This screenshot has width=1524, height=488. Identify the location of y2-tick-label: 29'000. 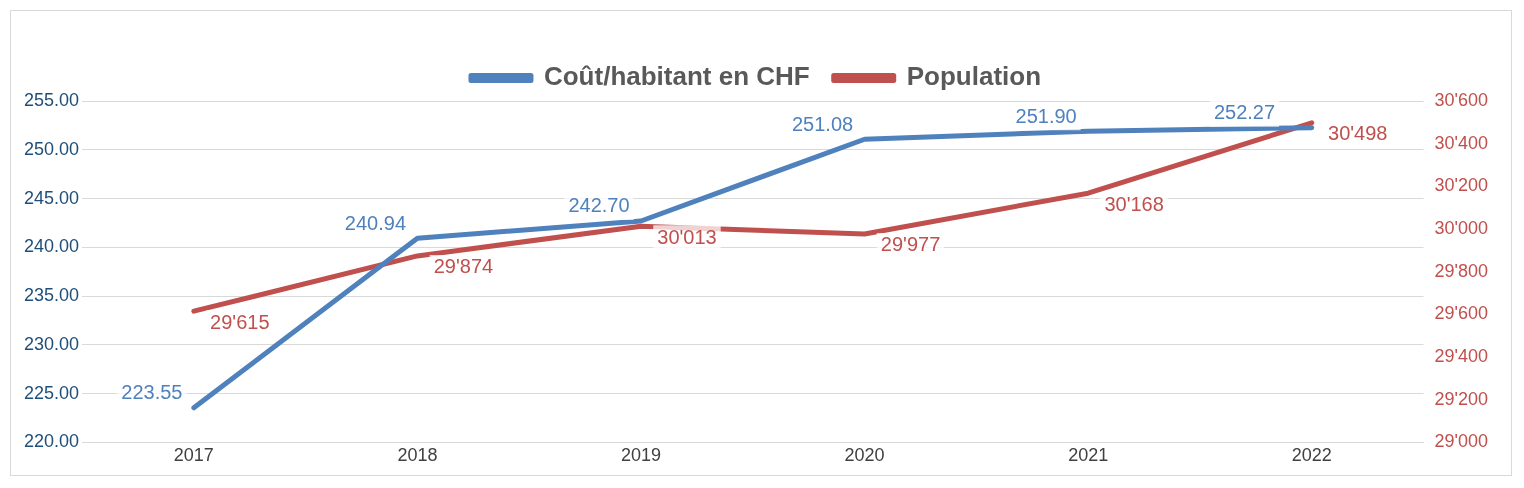
(1461, 441).